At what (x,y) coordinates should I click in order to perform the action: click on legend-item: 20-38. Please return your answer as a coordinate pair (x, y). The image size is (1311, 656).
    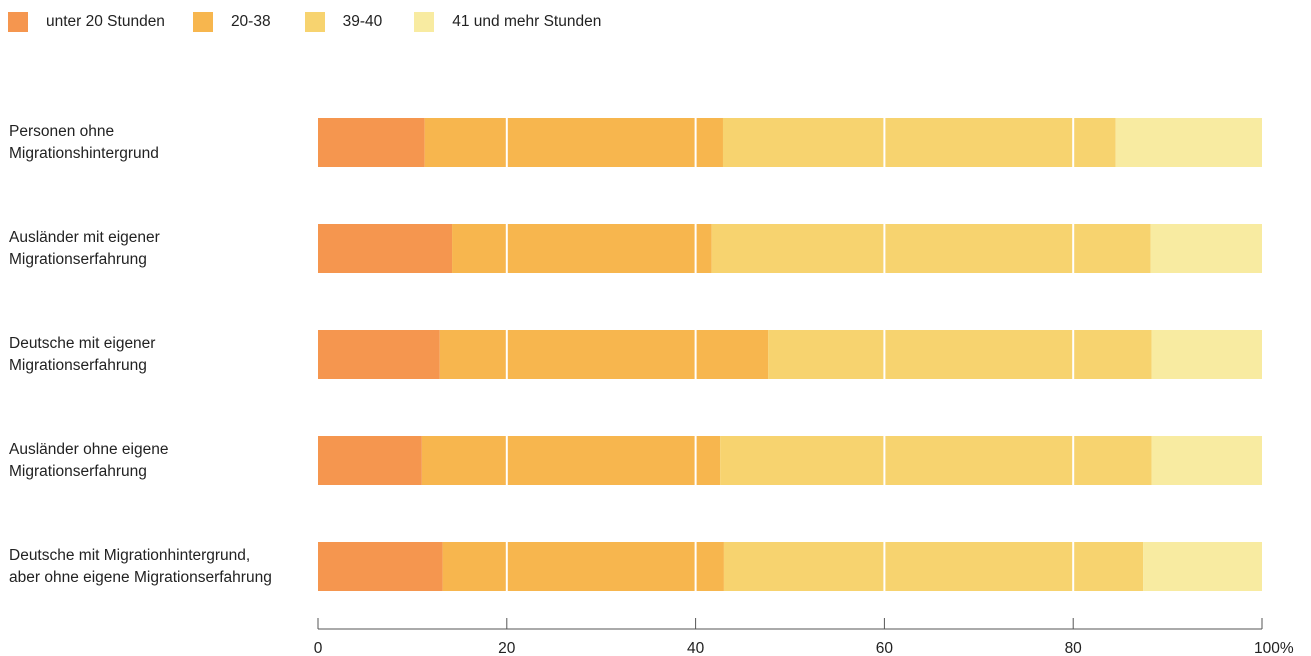
    Looking at the image, I should click on (231, 22).